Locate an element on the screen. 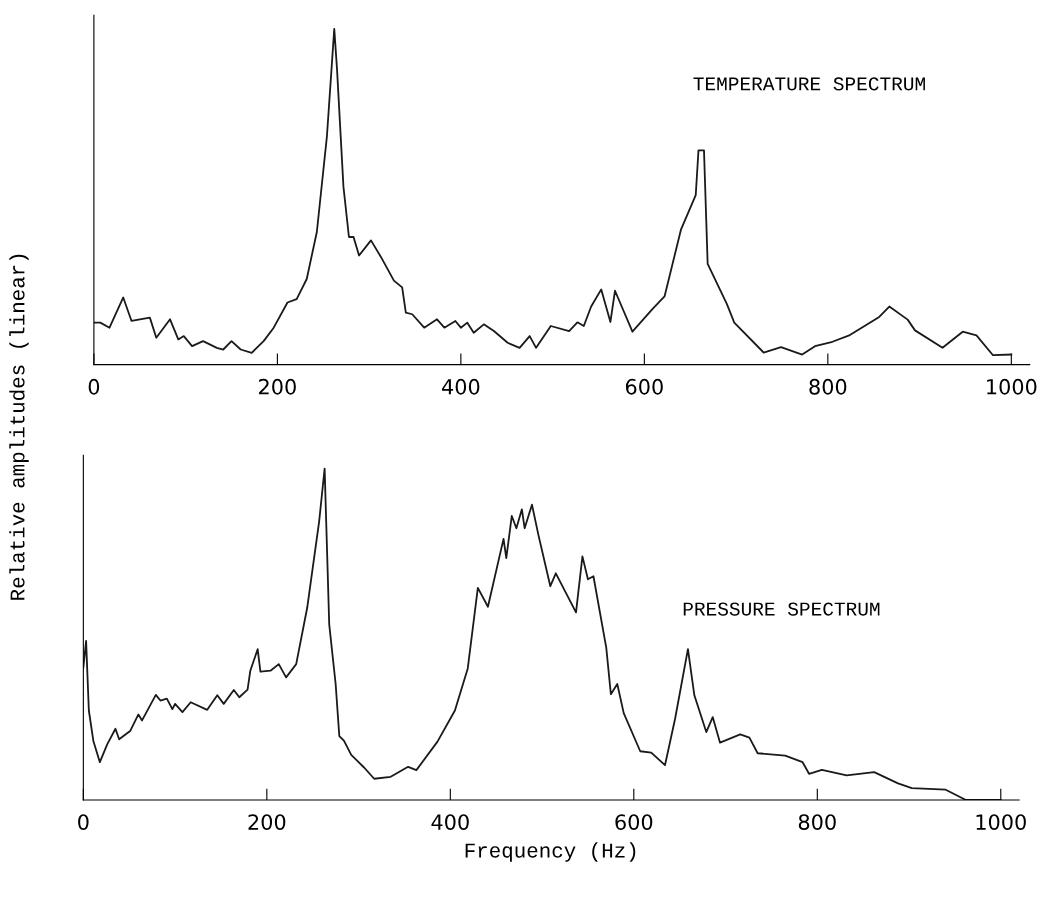 The image size is (1055, 907). x-axis-title: Frequency (Hz) is located at coordinates (550, 852).